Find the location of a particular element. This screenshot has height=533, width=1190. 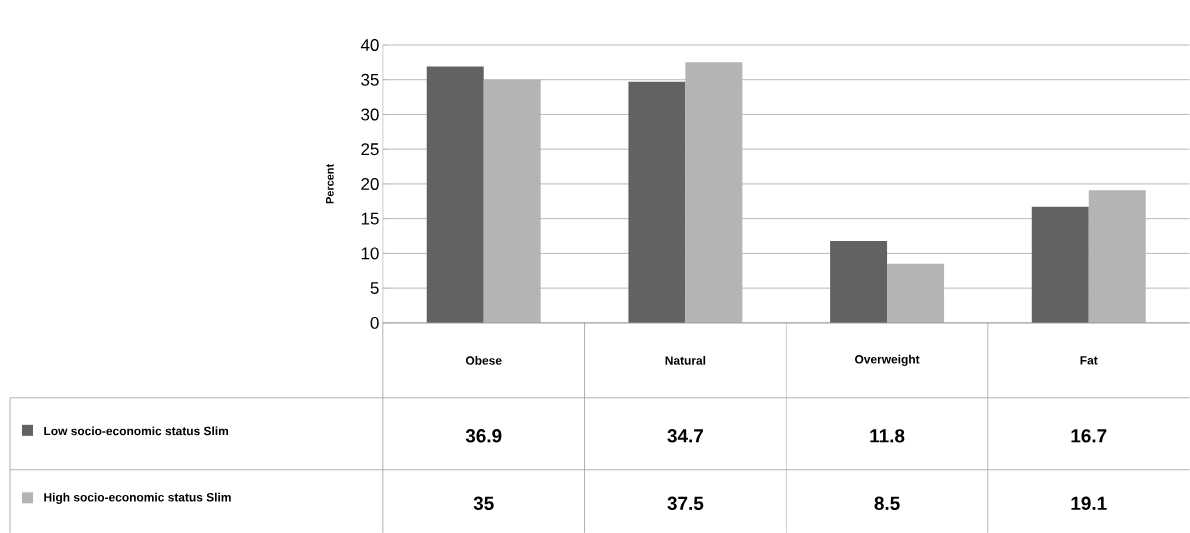

y-tick-label: 10 is located at coordinates (370, 253).